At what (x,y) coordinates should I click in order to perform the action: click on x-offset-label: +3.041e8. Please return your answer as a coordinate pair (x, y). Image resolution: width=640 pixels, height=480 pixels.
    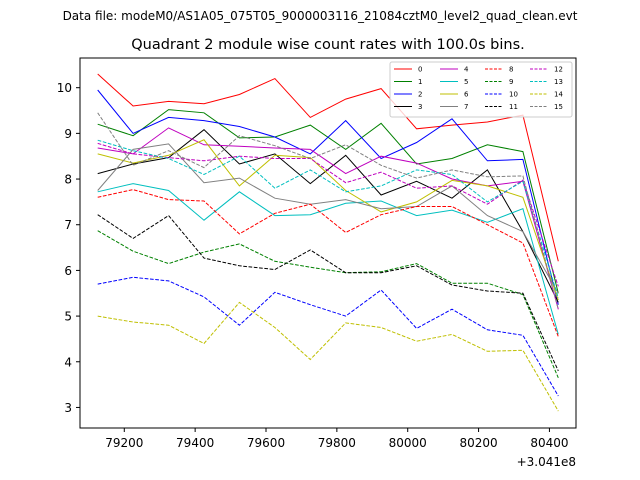
    Looking at the image, I should click on (546, 462).